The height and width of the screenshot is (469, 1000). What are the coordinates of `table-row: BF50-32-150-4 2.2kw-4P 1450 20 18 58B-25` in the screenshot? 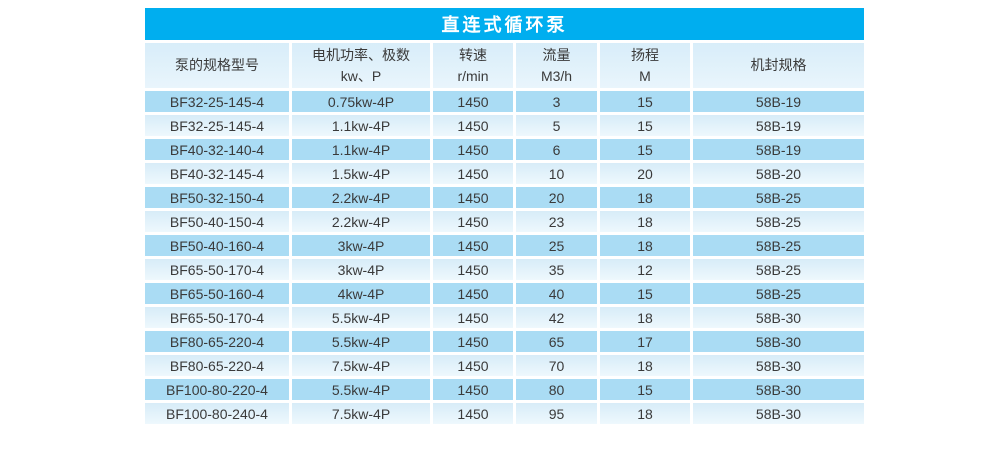 It's located at (504, 197).